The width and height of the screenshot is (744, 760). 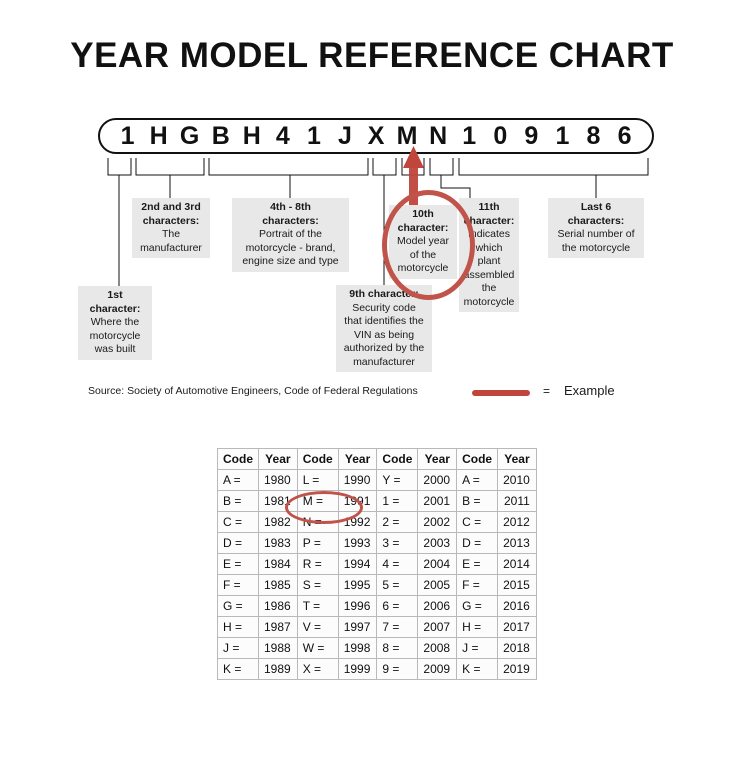 I want to click on vin-character-3: G, so click(x=189, y=135).